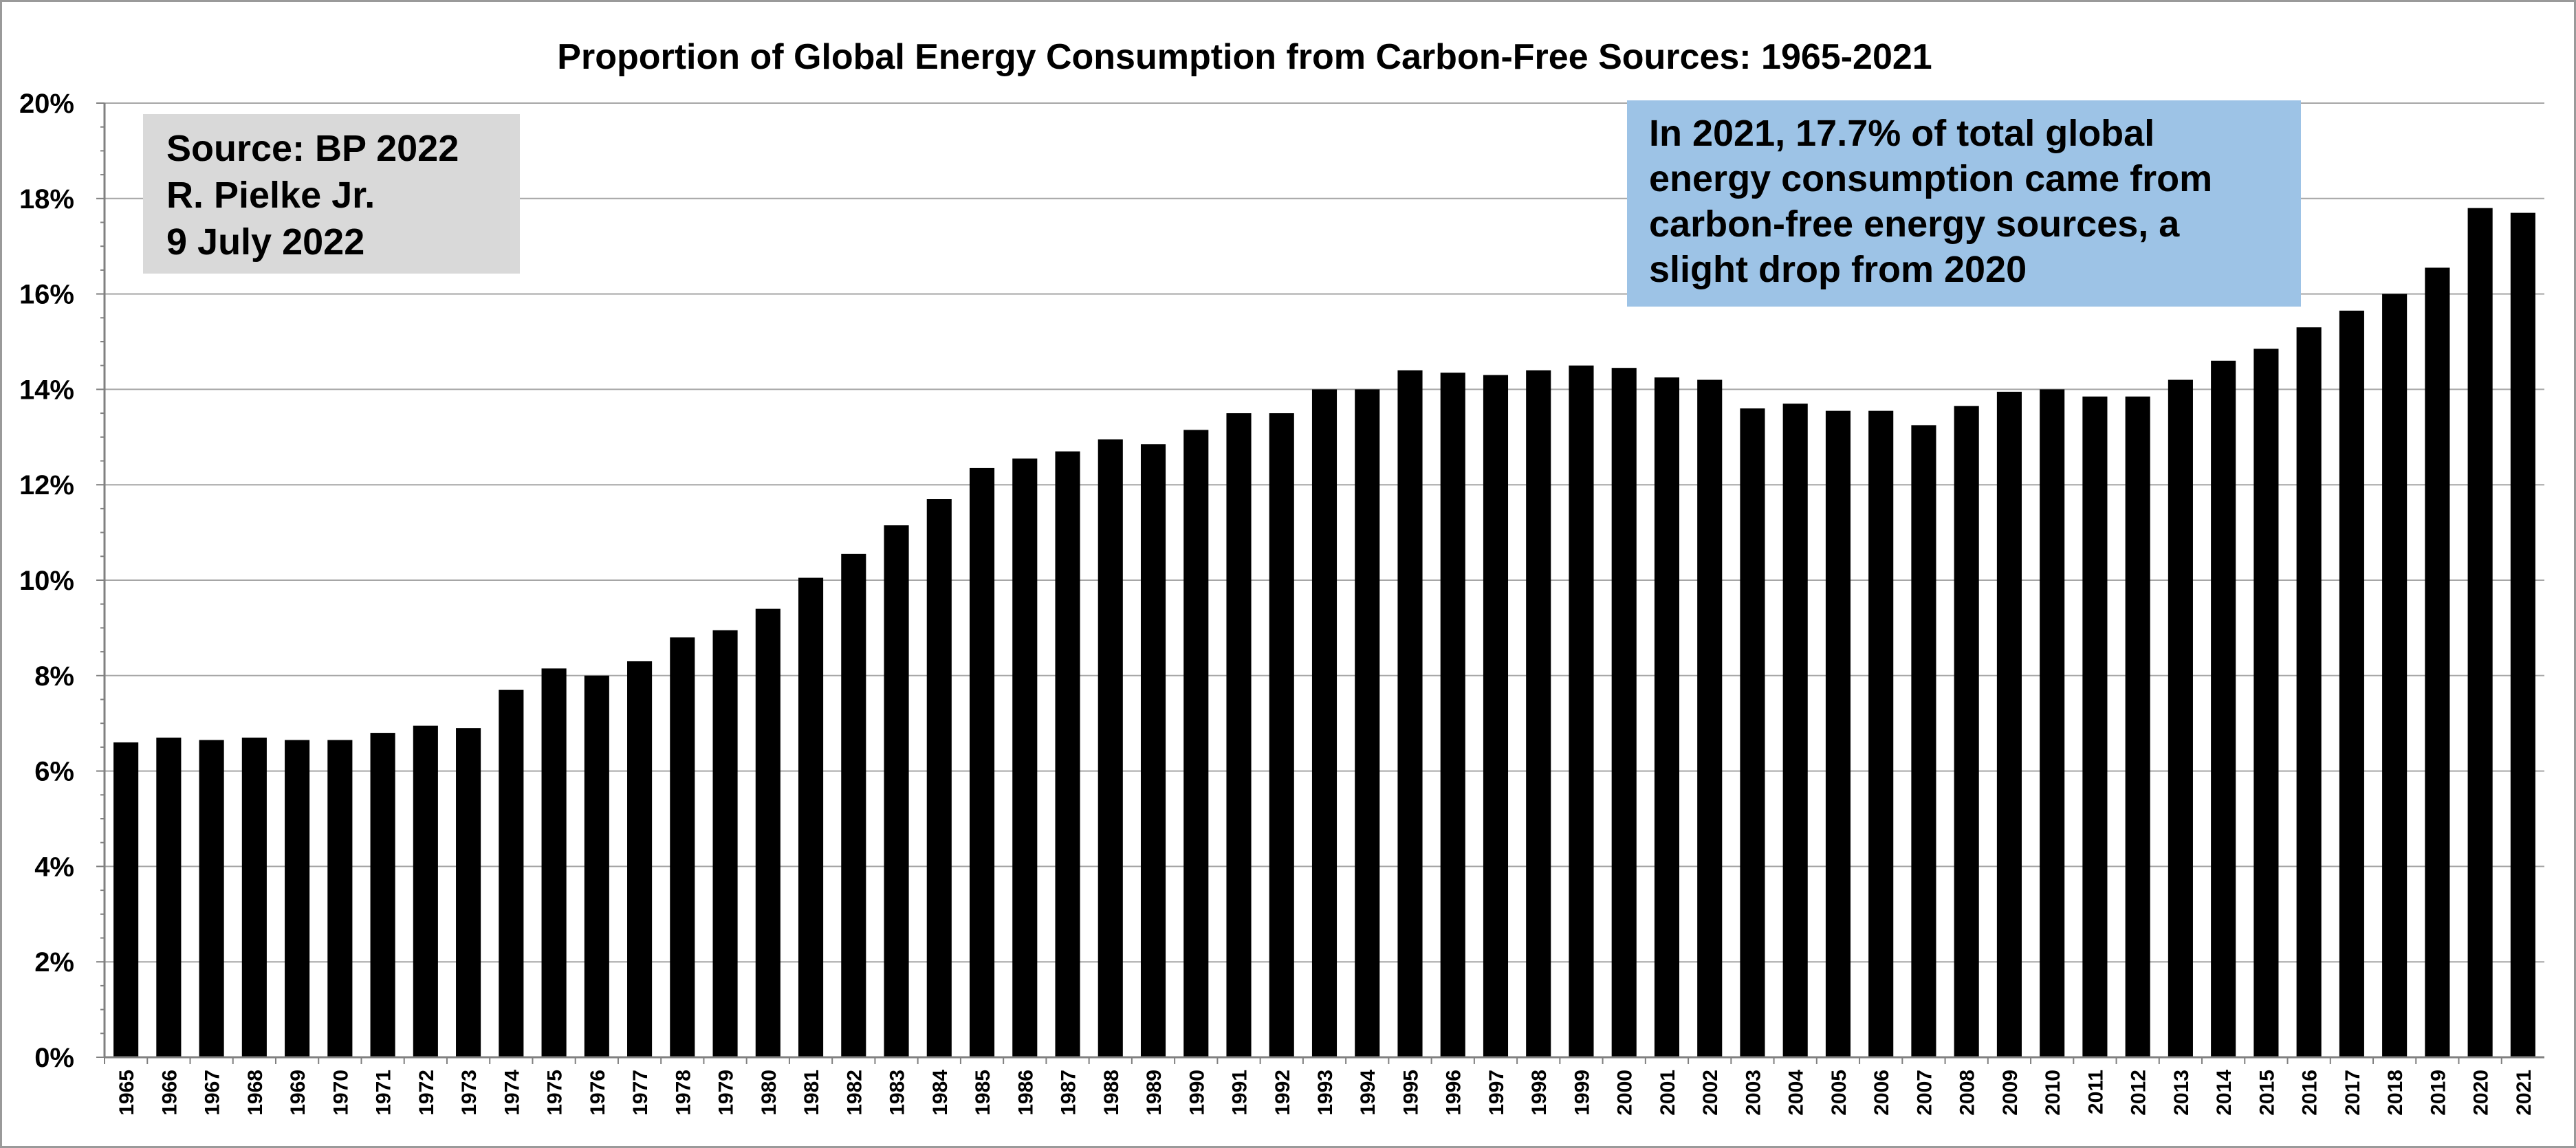 The height and width of the screenshot is (1148, 2576). What do you see at coordinates (46, 104) in the screenshot?
I see `y-tick-label: 20%` at bounding box center [46, 104].